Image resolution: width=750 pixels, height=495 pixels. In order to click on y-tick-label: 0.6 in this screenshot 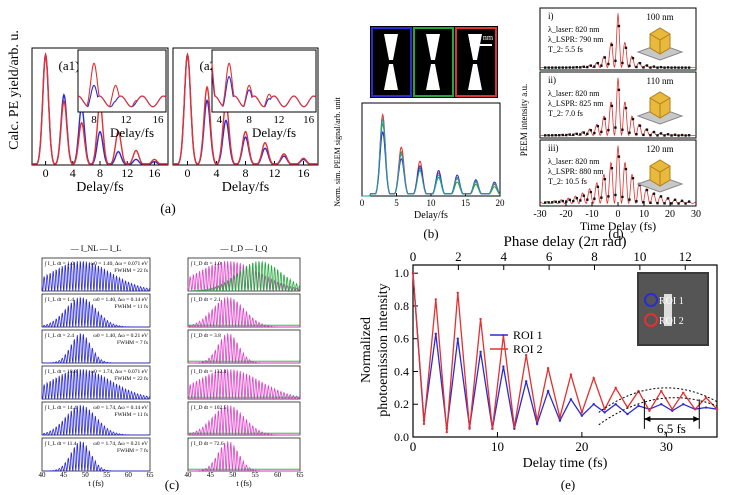, I will do `click(401, 339)`.